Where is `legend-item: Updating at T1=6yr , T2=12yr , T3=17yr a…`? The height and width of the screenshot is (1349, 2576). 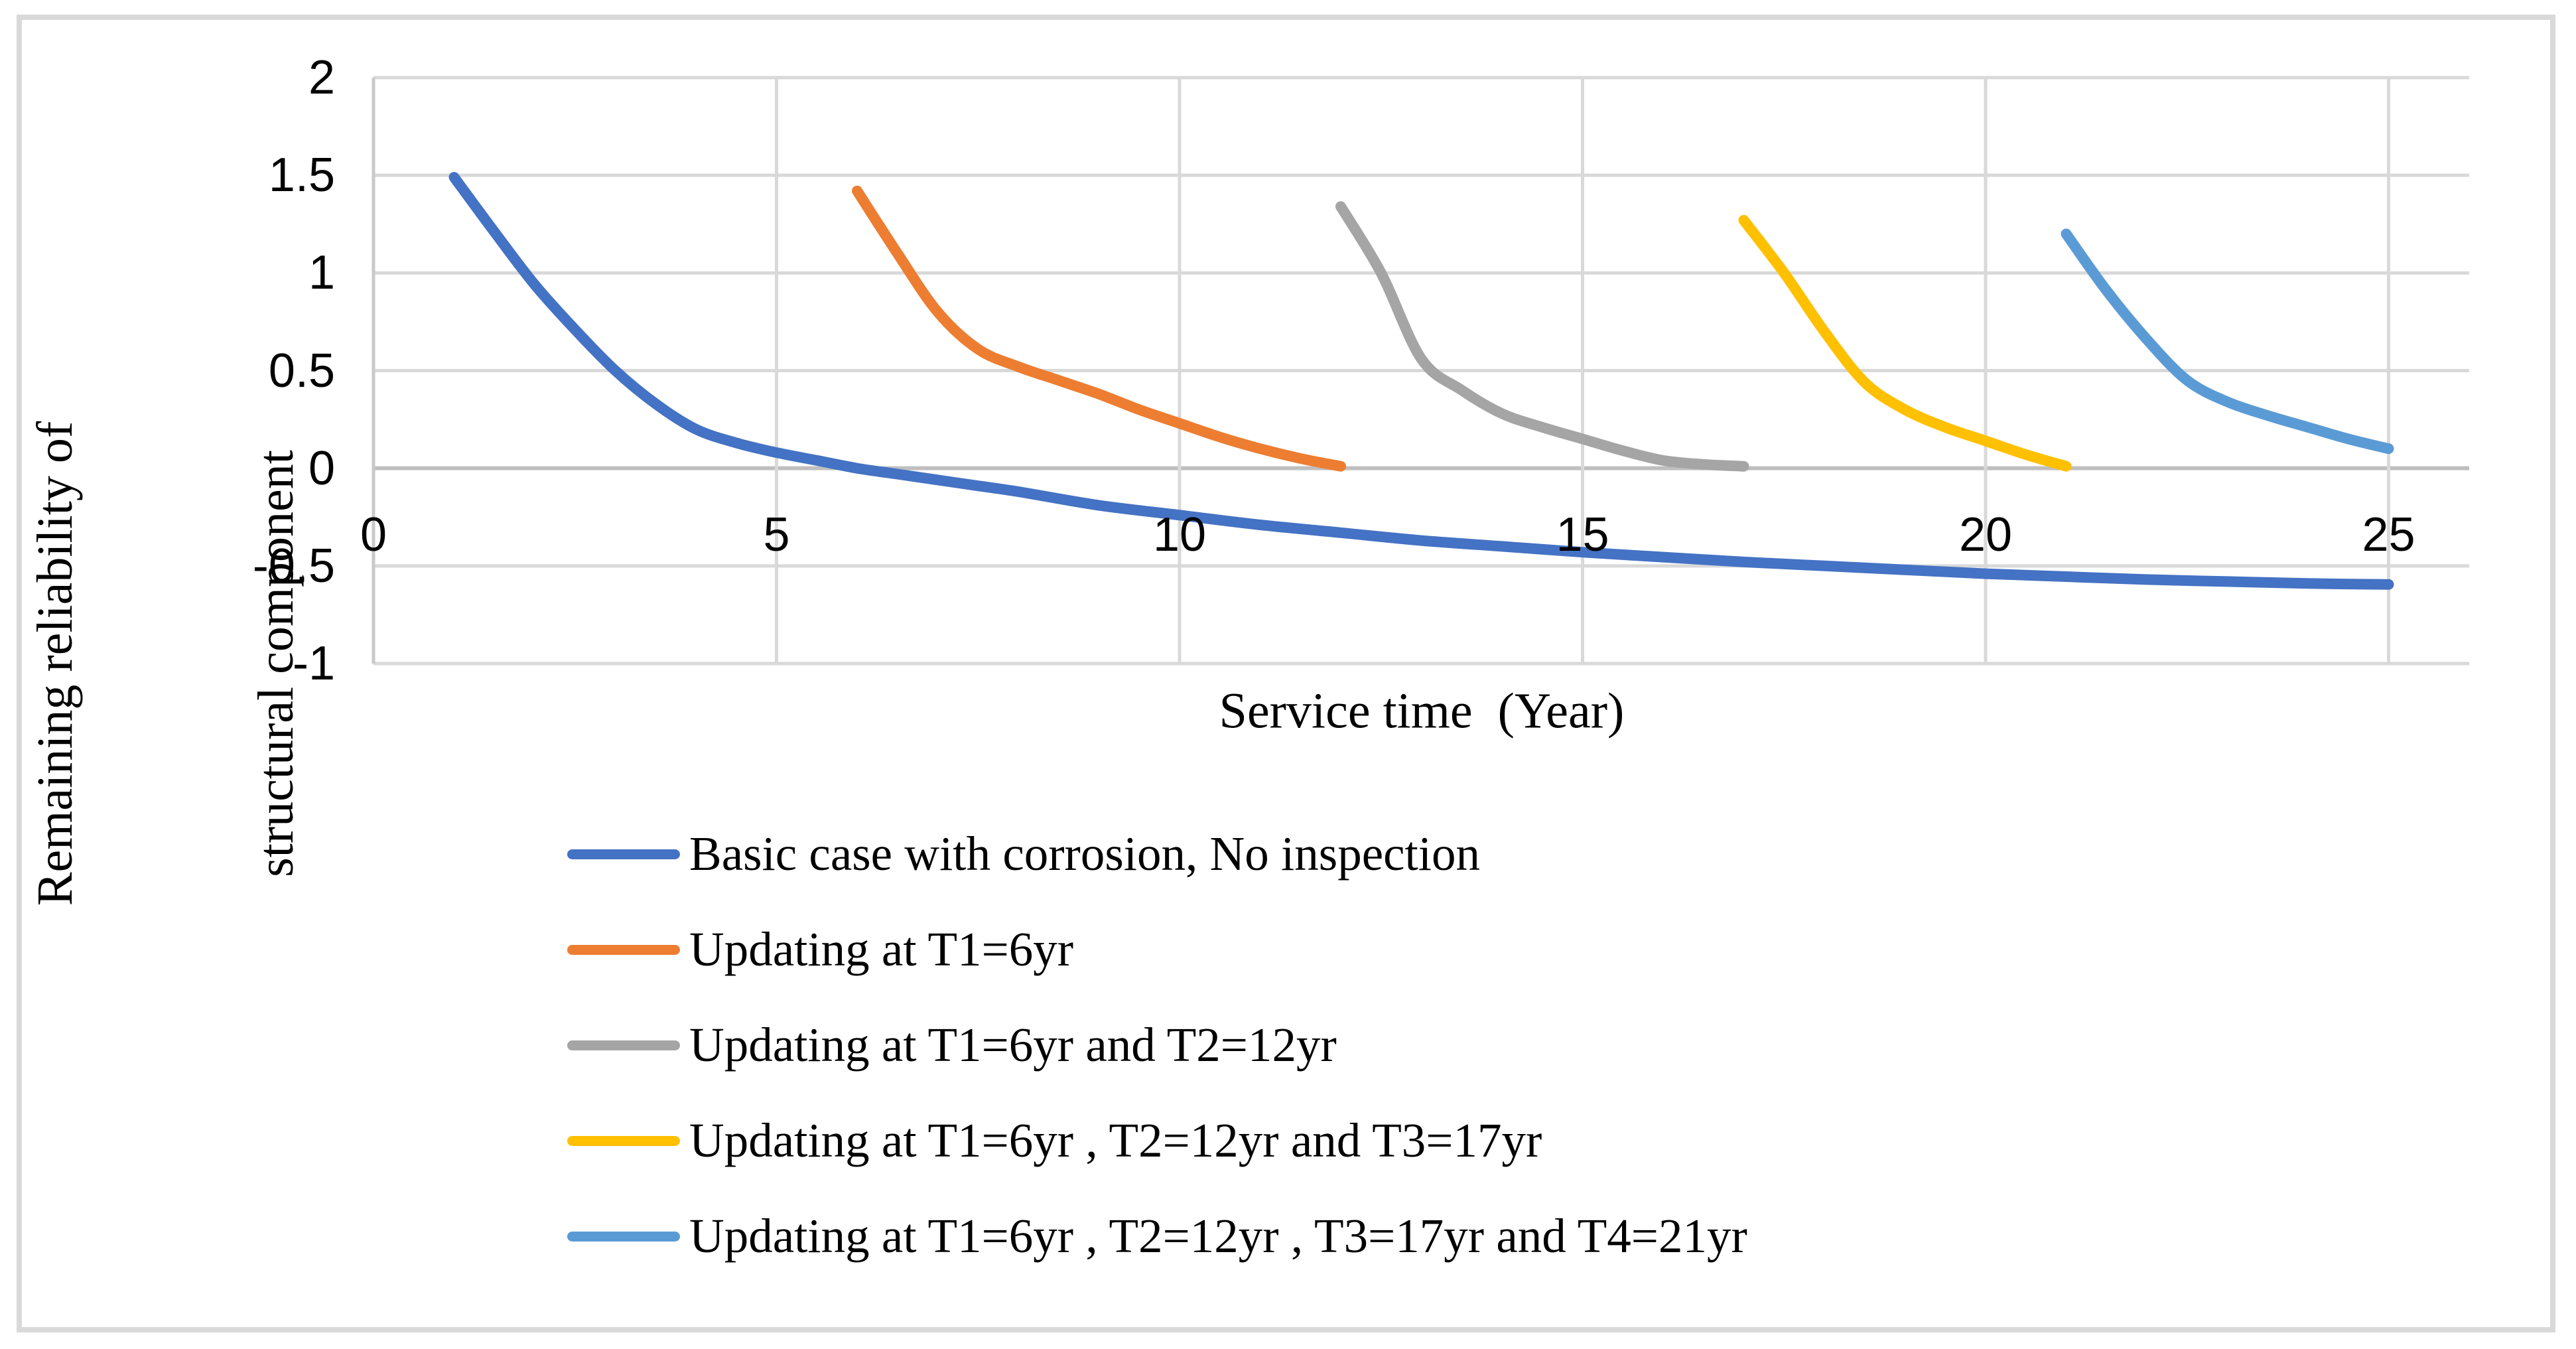
legend-item: Updating at T1=6yr , T2=12yr , T3=17yr a… is located at coordinates (1157, 1236).